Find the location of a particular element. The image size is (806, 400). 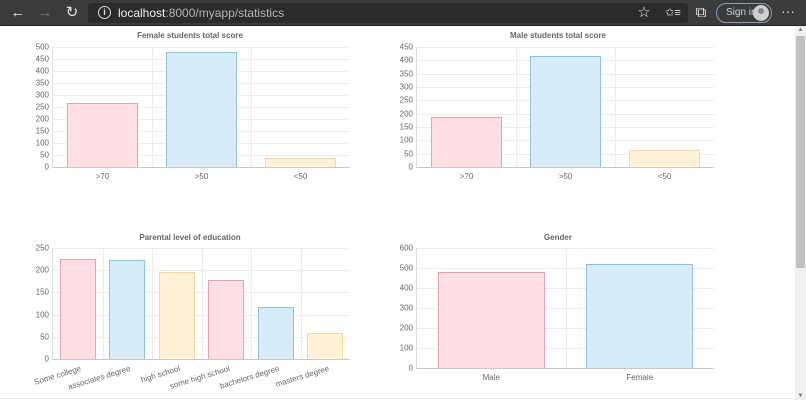

url-text: localhost:8000/myapp/statistics is located at coordinates (201, 13).